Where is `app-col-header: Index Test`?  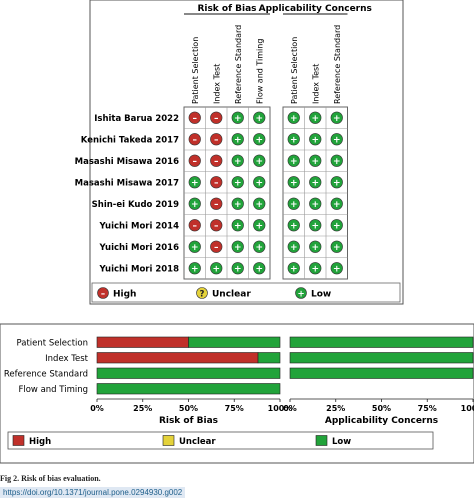
app-col-header: Index Test is located at coordinates (315, 84).